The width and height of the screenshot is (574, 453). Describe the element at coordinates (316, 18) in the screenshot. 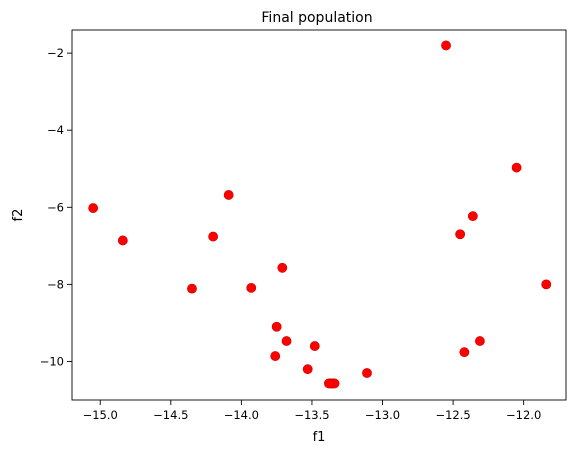

I see `chart-title: Final population` at that location.